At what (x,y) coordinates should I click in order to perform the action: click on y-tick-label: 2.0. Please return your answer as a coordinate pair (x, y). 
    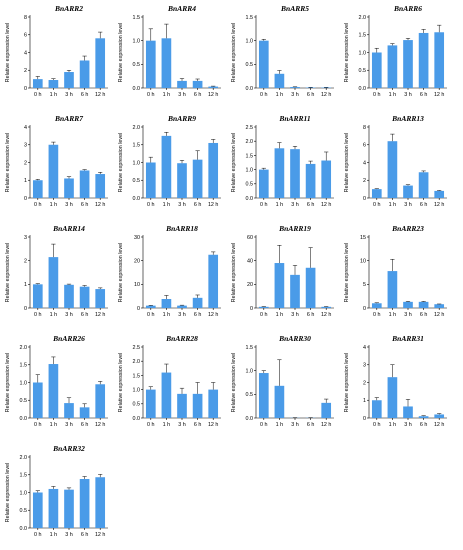
    Looking at the image, I should click on (24, 458).